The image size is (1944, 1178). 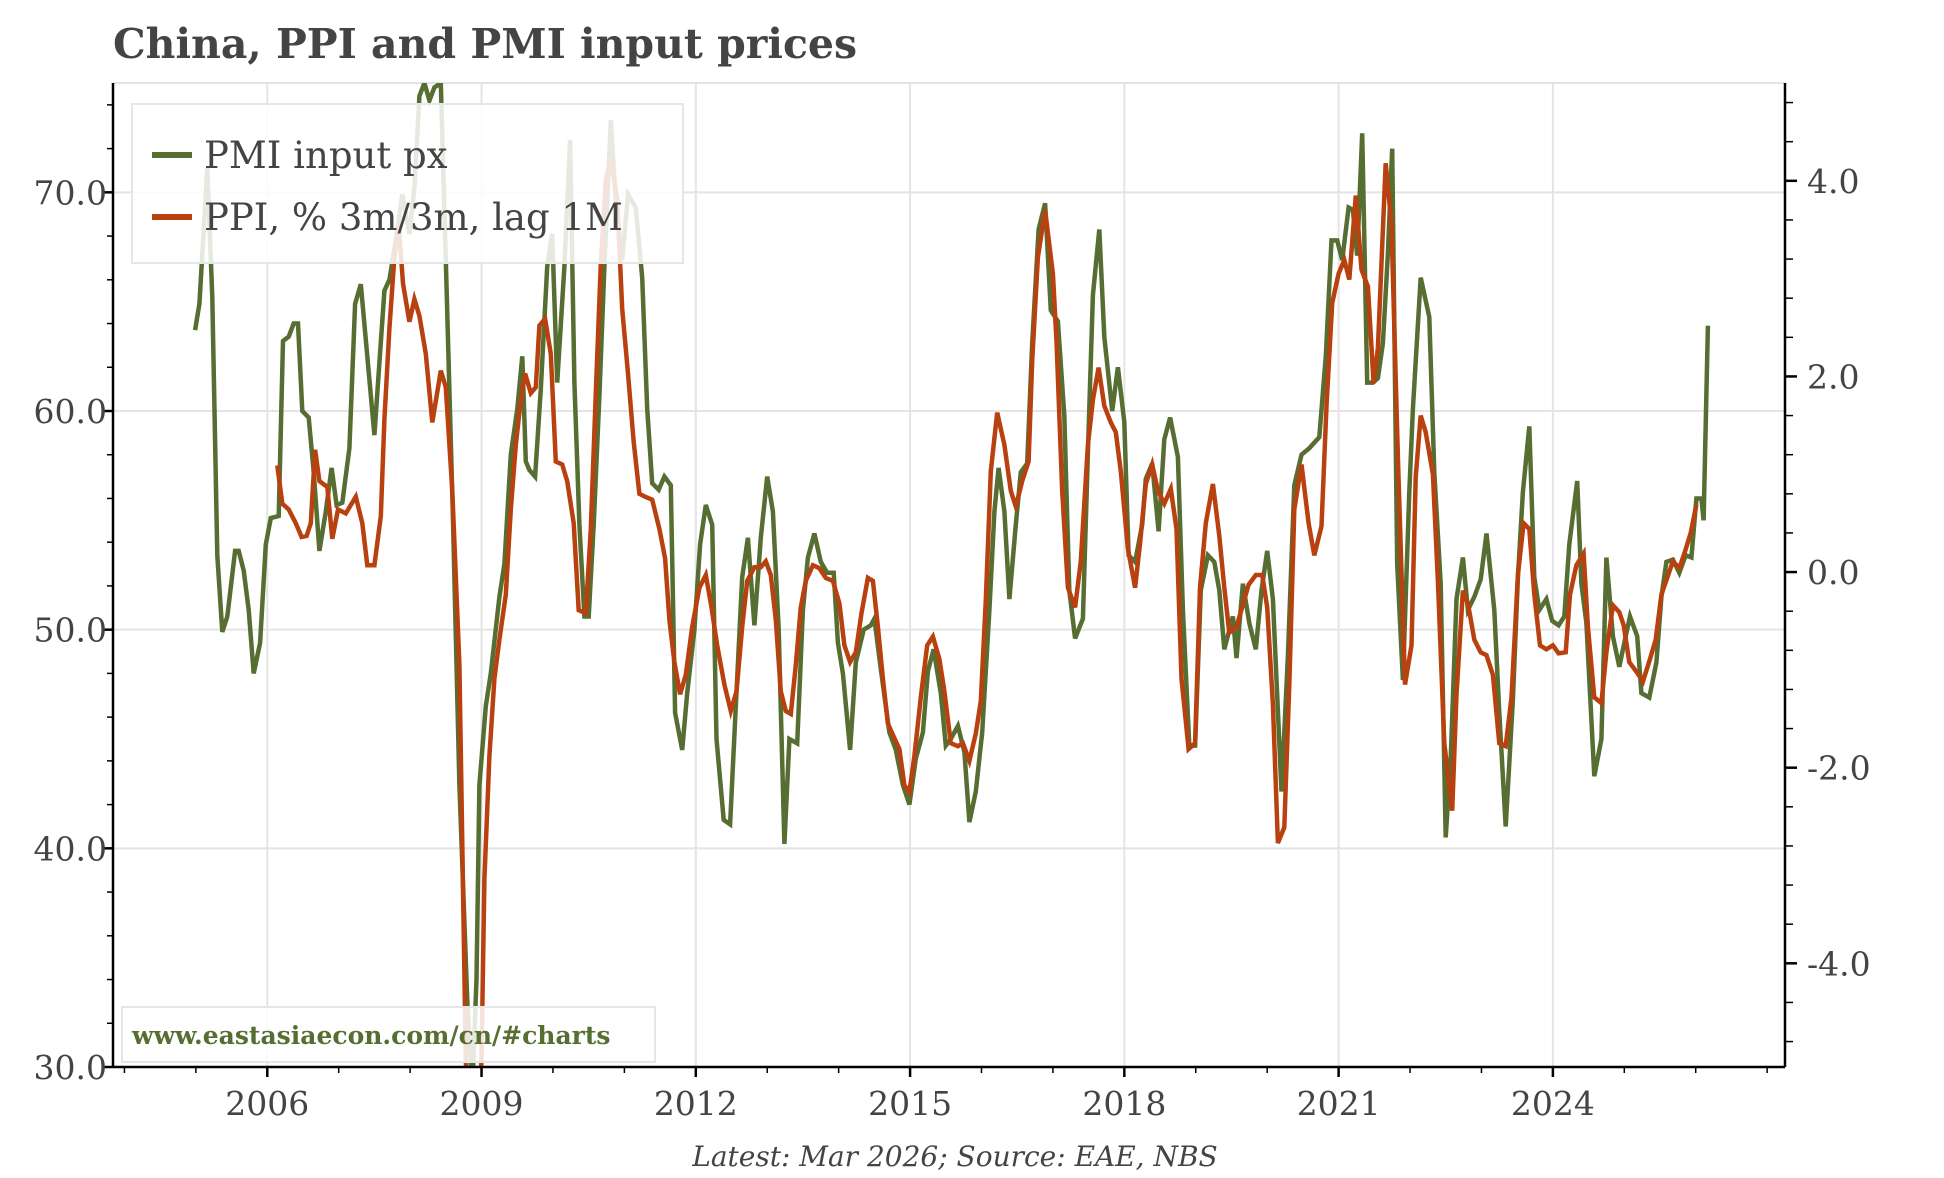 What do you see at coordinates (1339, 1103) in the screenshot?
I see `x-tick-label: 2021` at bounding box center [1339, 1103].